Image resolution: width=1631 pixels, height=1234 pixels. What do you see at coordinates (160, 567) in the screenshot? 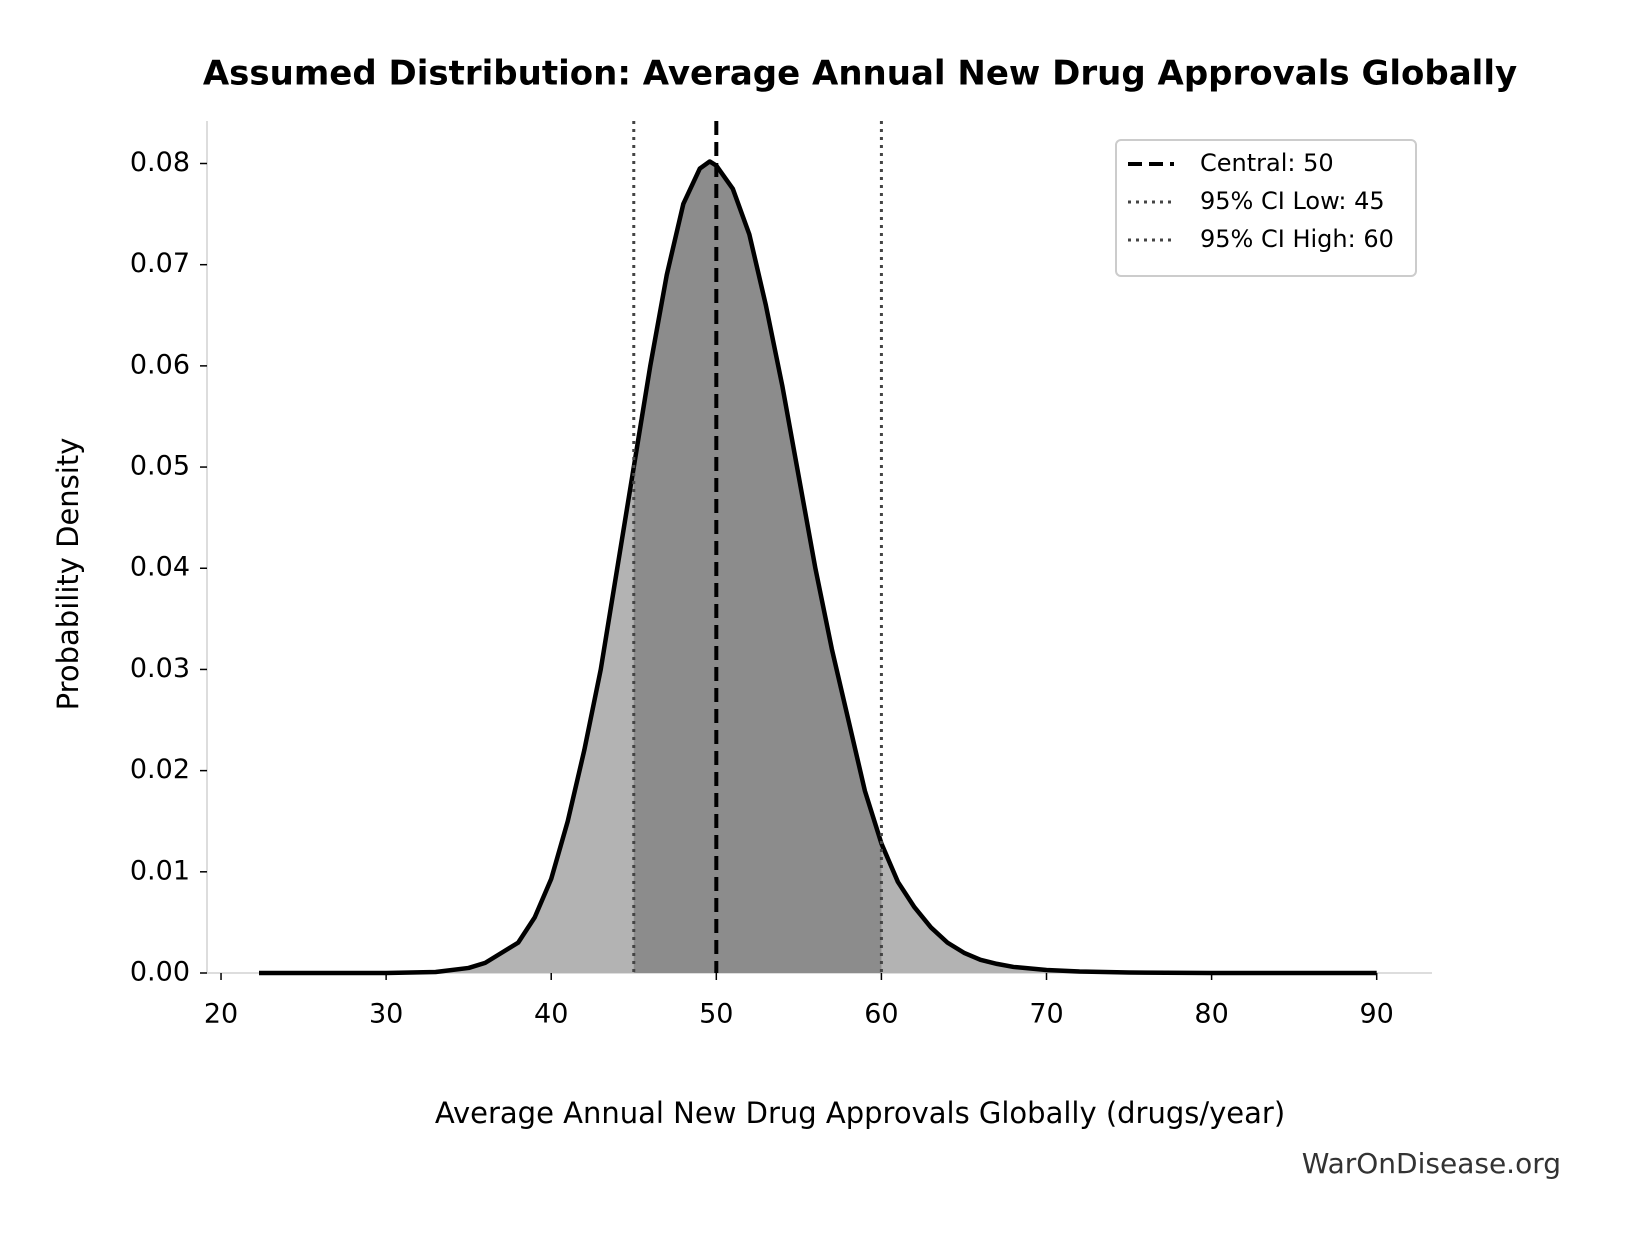
I see `y-tick-label: 0.04` at bounding box center [160, 567].